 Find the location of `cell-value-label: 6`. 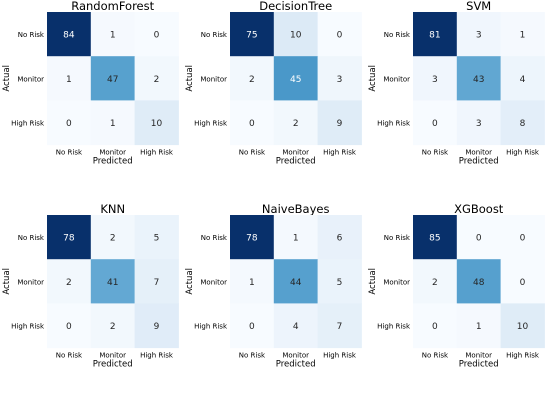

cell-value-label: 6 is located at coordinates (340, 239).